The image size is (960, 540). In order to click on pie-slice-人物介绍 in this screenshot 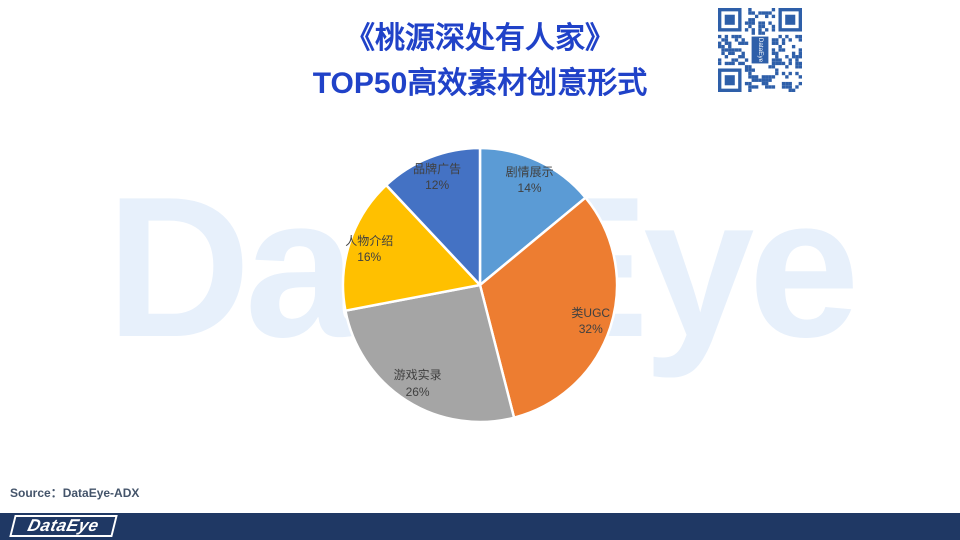, I will do `click(411, 247)`.